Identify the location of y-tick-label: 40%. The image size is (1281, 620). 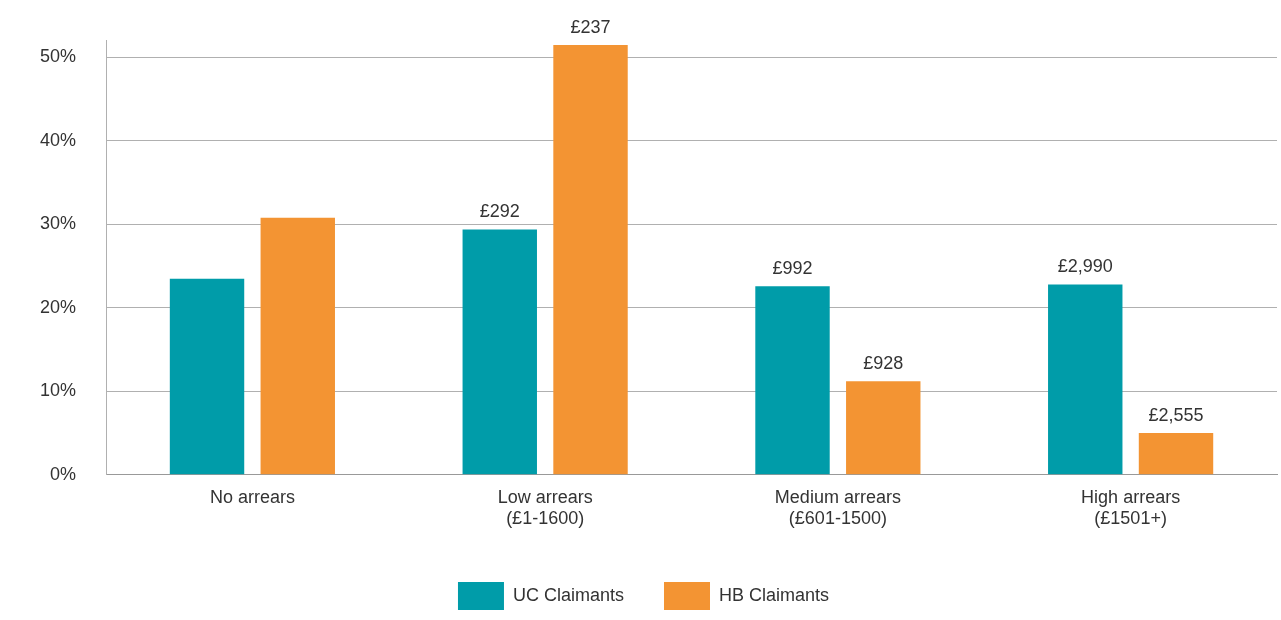
(58, 139).